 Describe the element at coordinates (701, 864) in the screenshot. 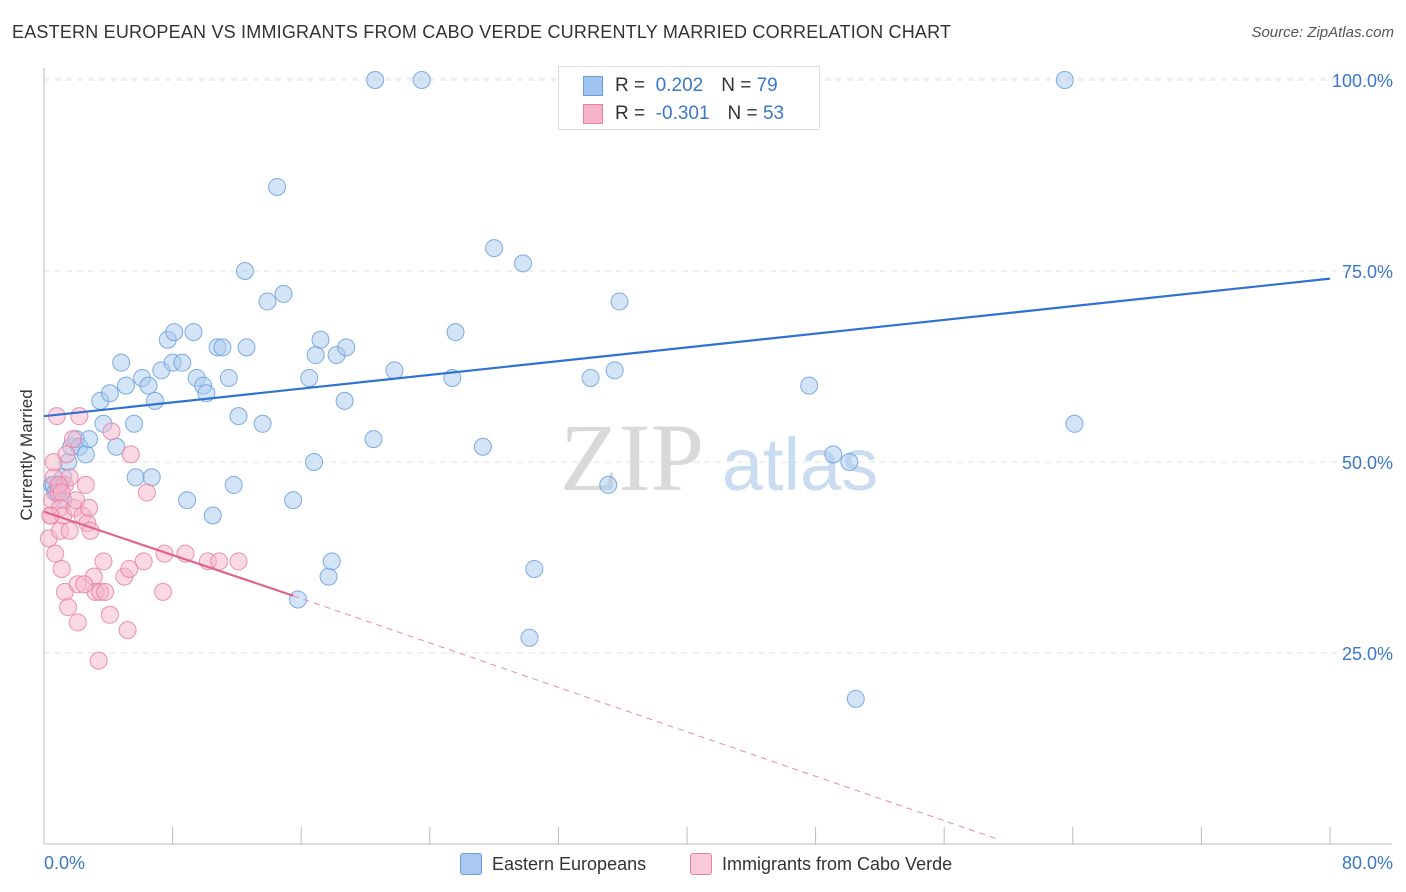

I see `bottom-legend-swatch-pink` at that location.